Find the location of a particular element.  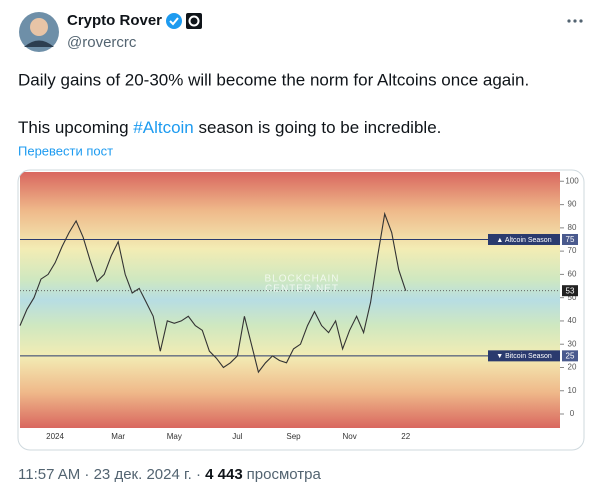

reference-value: 75 is located at coordinates (570, 239).